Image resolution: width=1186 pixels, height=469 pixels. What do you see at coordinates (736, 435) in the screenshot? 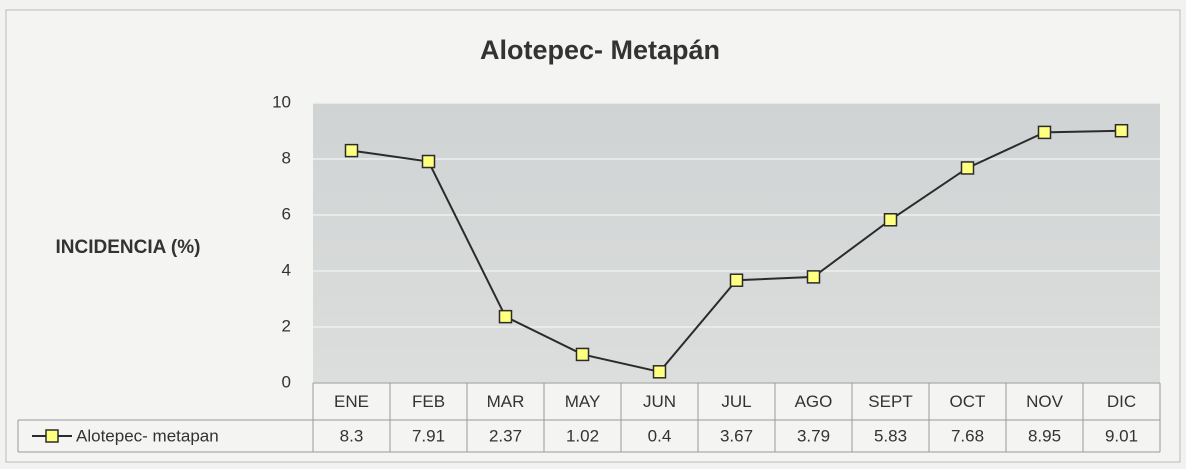
I see `table-value: 3.67` at bounding box center [736, 435].